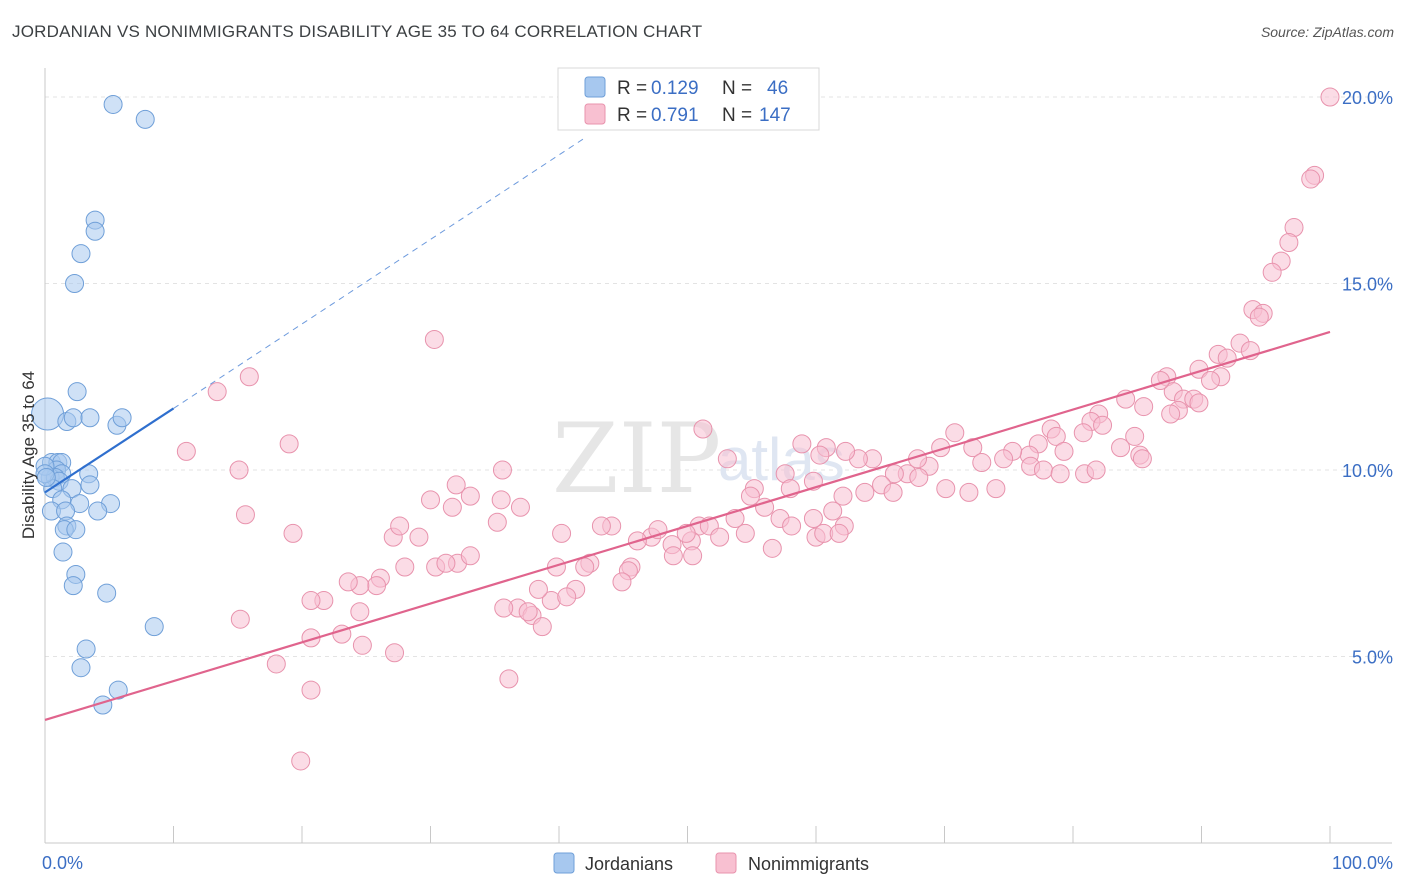  Describe the element at coordinates (1327, 32) in the screenshot. I see `source-label: Source: ZipAtlas.com` at that location.